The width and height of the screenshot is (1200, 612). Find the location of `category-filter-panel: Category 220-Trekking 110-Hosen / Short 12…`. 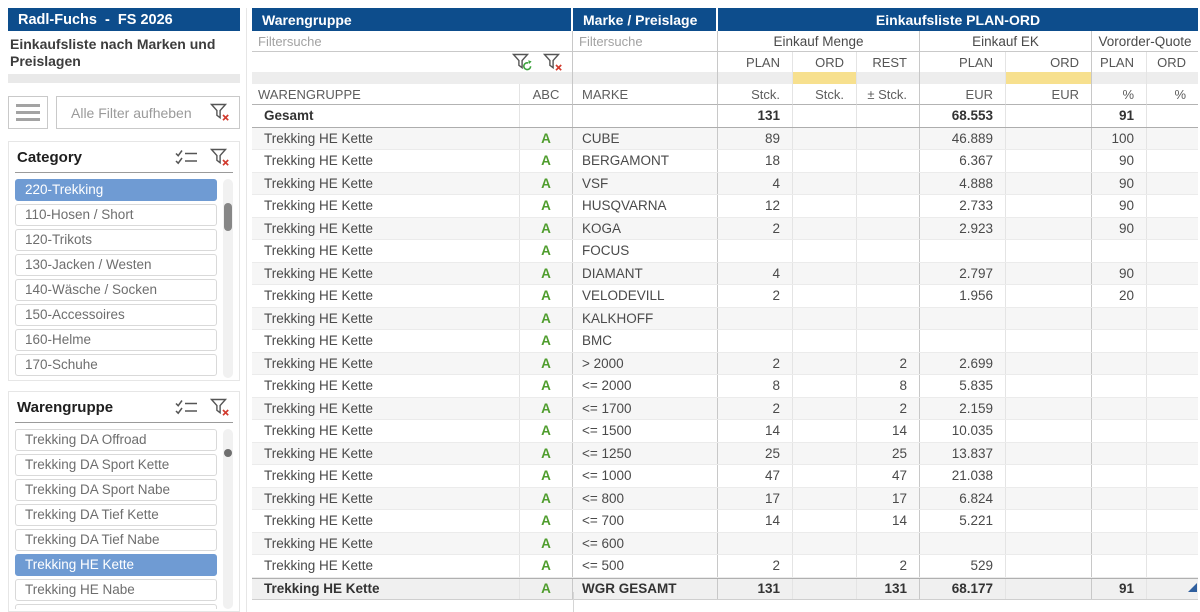

category-filter-panel: Category 220-Trekking 110-Hosen / Short 12… is located at coordinates (124, 261).